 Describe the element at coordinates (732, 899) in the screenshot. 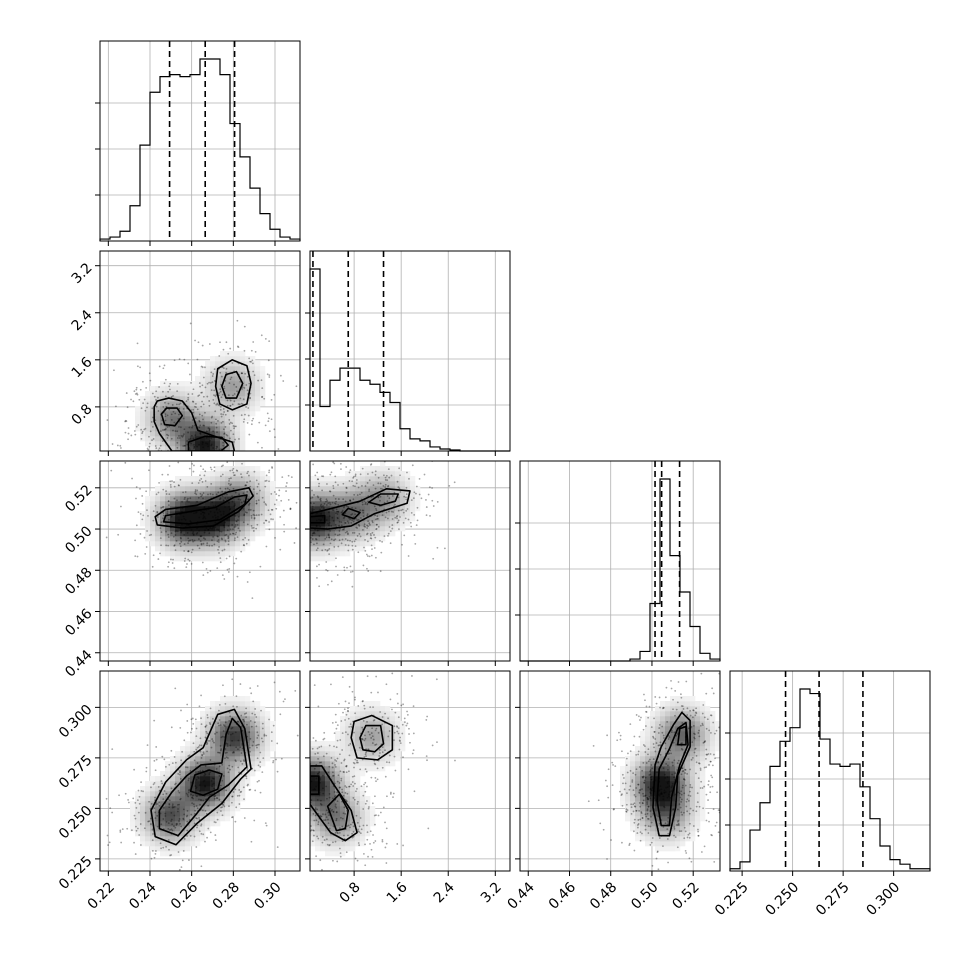

I see `x-tick-label: 0.225` at that location.